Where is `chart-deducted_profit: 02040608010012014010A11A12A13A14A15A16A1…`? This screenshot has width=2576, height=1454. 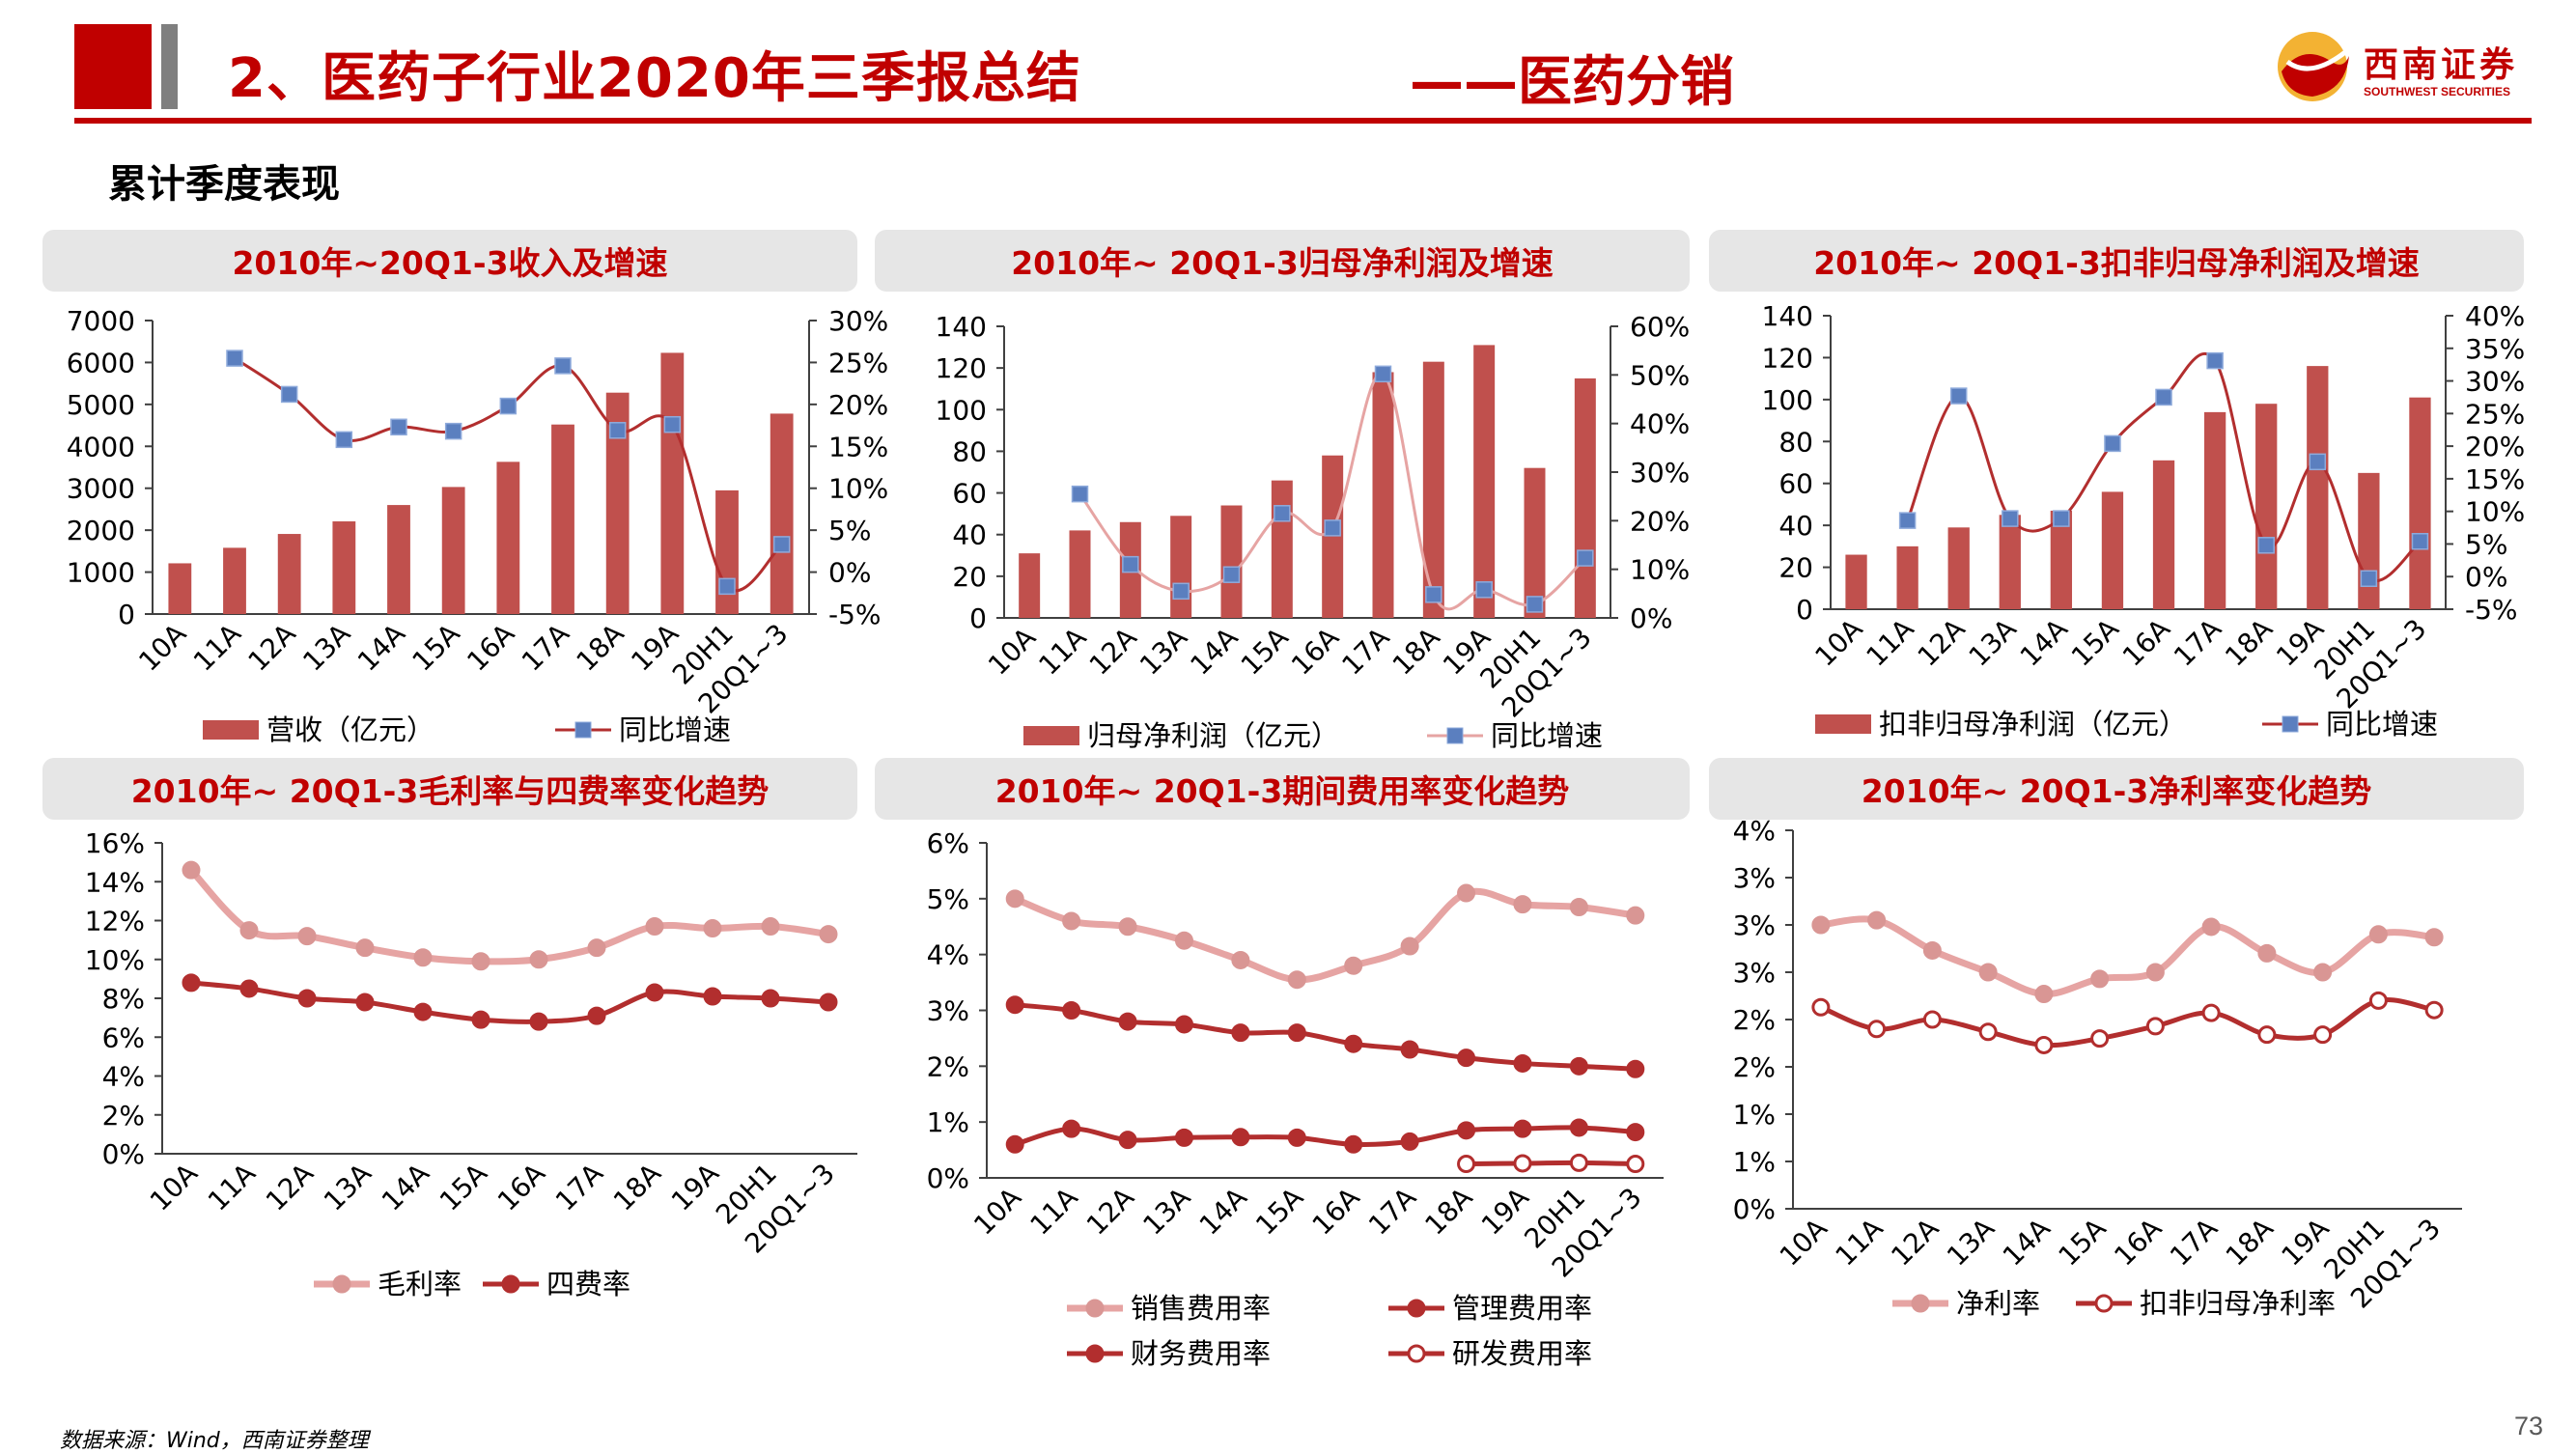 chart-deducted_profit: 02040608010012014010A11A12A13A14A15A16A1… is located at coordinates (2144, 520).